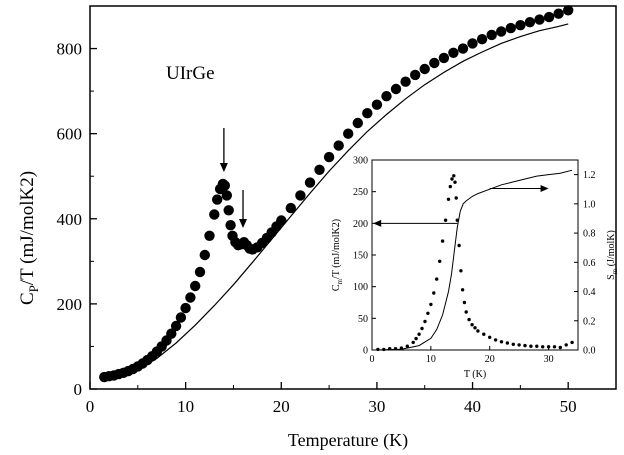  I want to click on main-y-axis-label-rest: /T (mJ/molK2), so click(27, 228).